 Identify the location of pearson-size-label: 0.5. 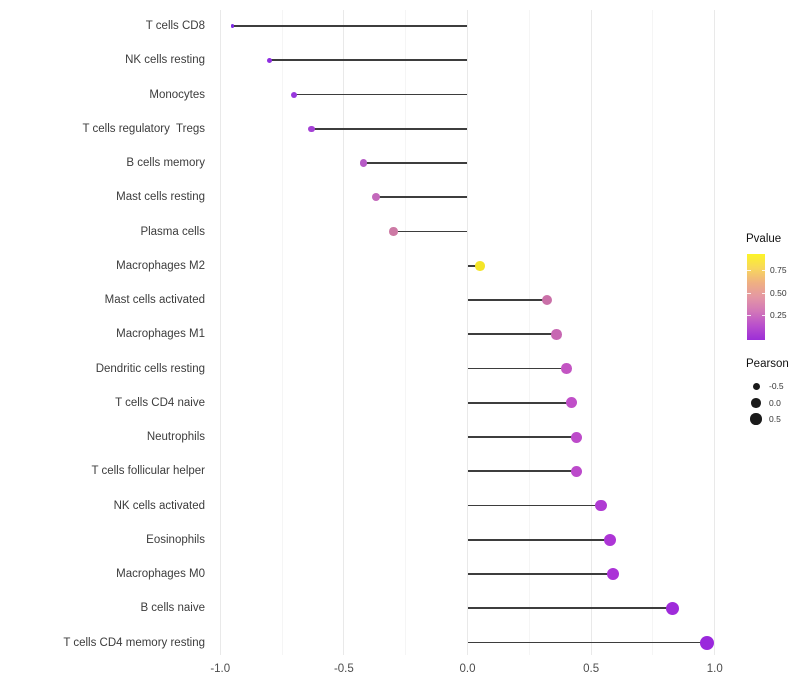
(775, 419).